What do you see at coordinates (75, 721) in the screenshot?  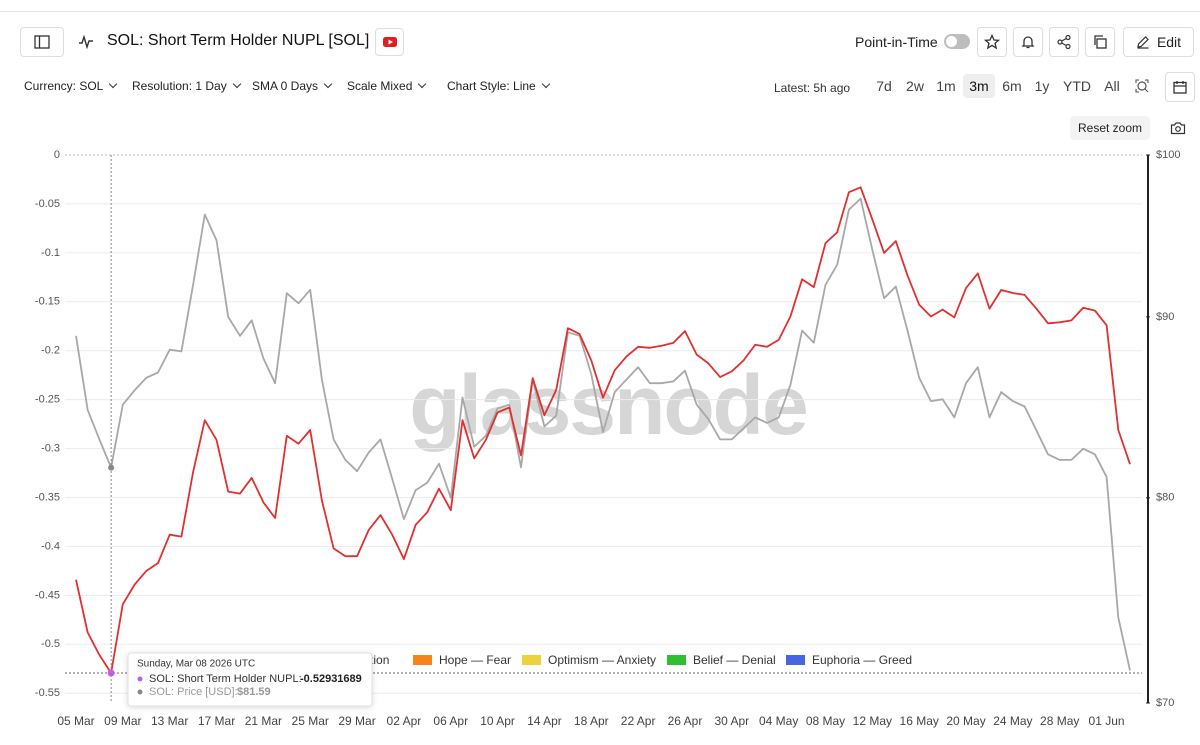 I see `x-tick-label: 05 Mar` at bounding box center [75, 721].